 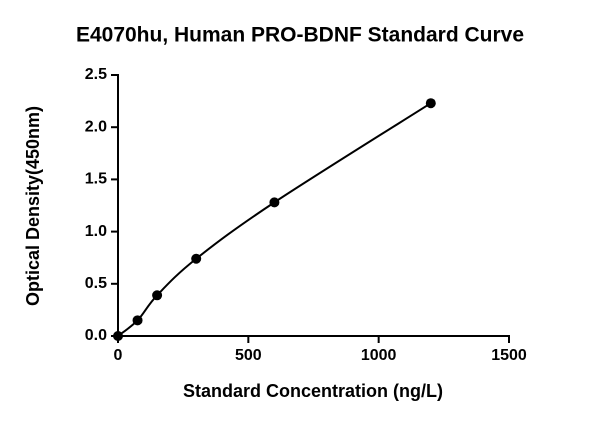 What do you see at coordinates (96, 231) in the screenshot?
I see `y-tick-label: 1.0` at bounding box center [96, 231].